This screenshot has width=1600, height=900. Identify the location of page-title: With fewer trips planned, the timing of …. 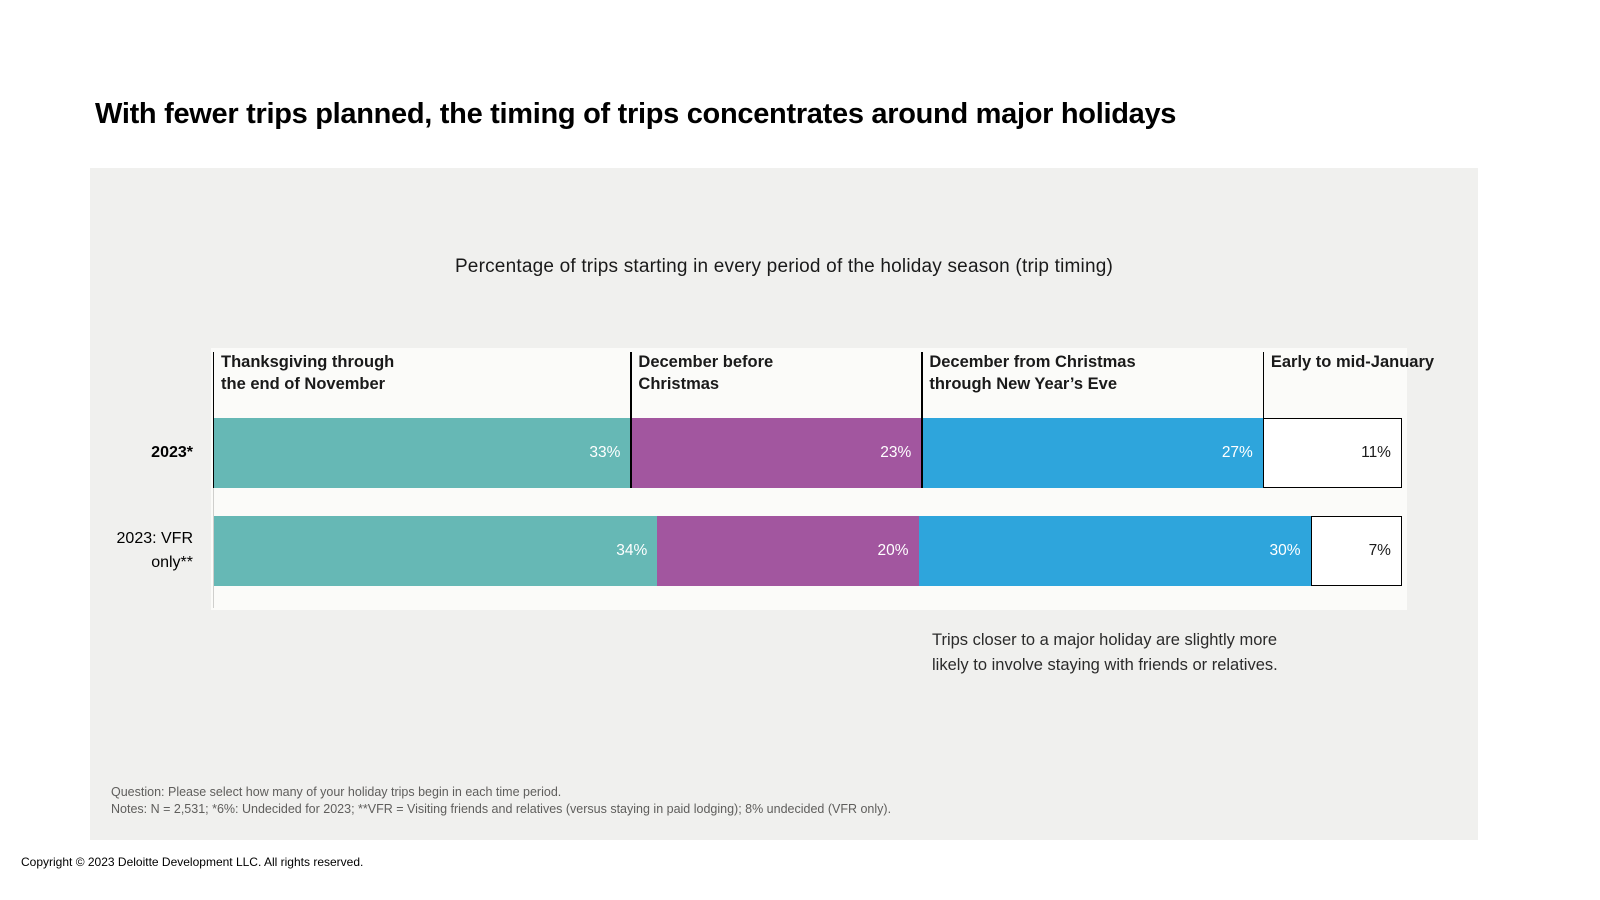
(636, 114).